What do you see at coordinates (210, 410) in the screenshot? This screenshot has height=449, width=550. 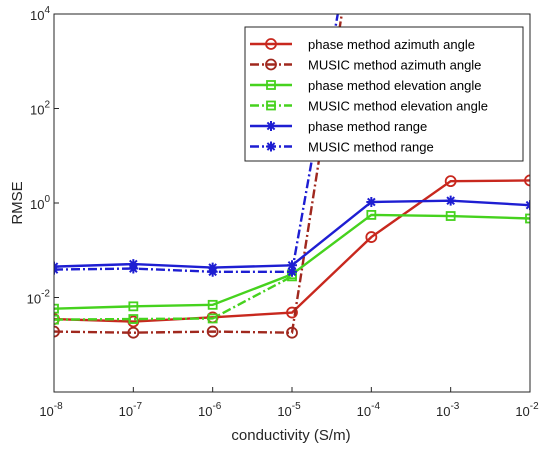 I see `x-tick-label-3: 10⁻⁶` at bounding box center [210, 410].